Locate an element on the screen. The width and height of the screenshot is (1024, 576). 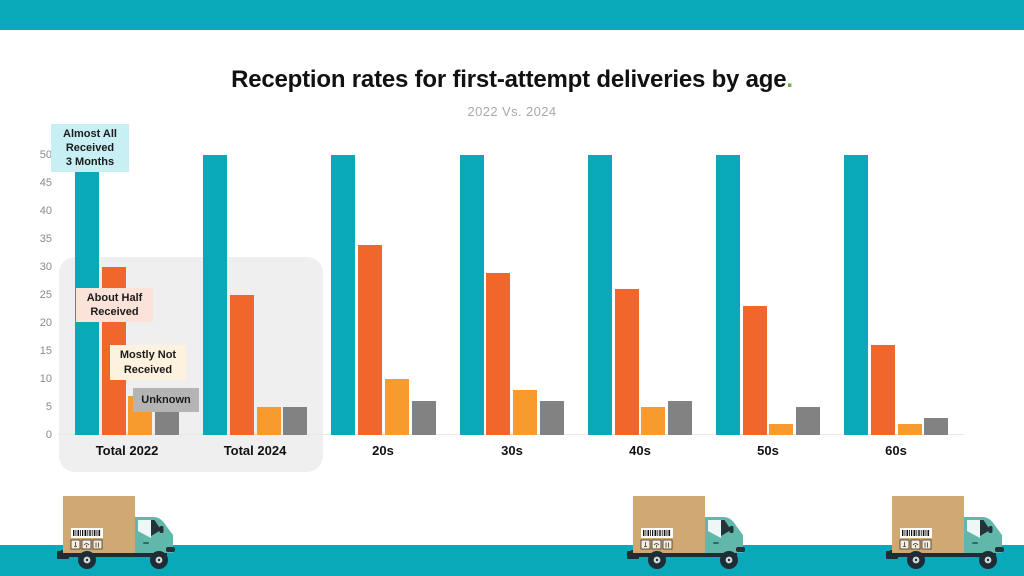
annotation-unknown: Unknown is located at coordinates (166, 400).